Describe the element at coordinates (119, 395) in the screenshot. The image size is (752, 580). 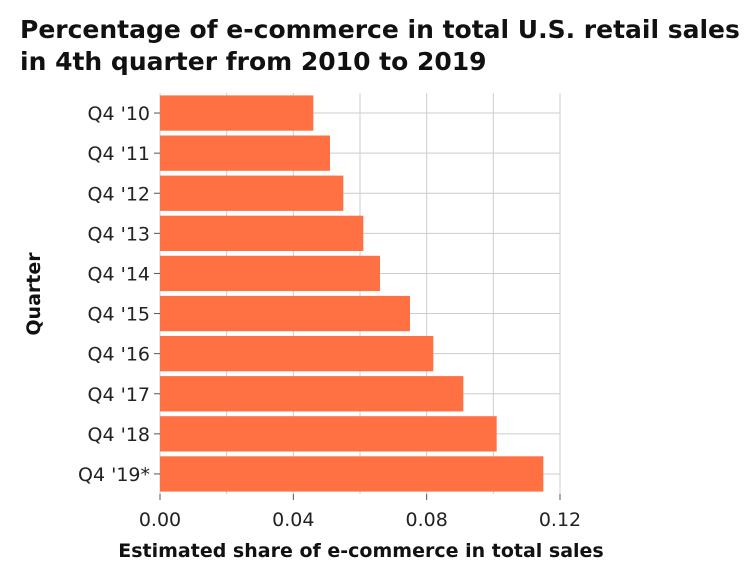
I see `y-tick-label: Q4 '17` at that location.